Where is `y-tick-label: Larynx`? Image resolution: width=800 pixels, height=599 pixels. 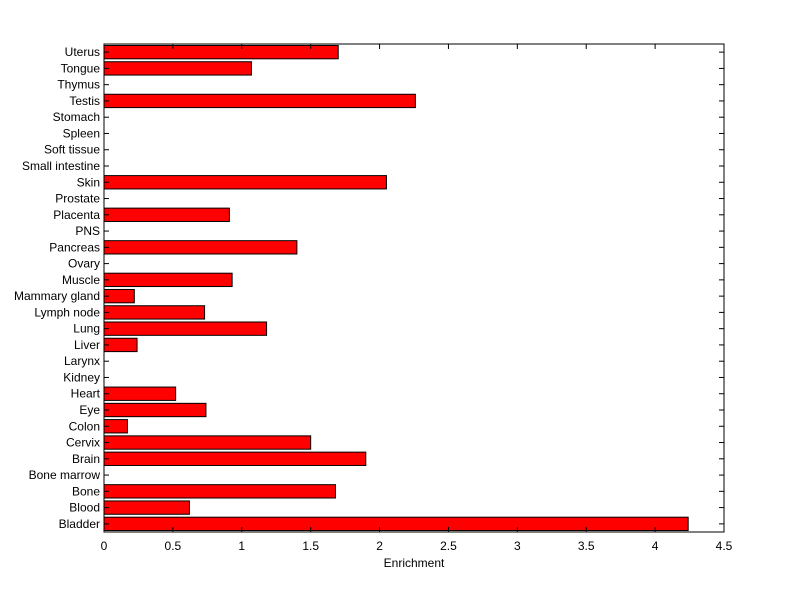 y-tick-label: Larynx is located at coordinates (82, 361).